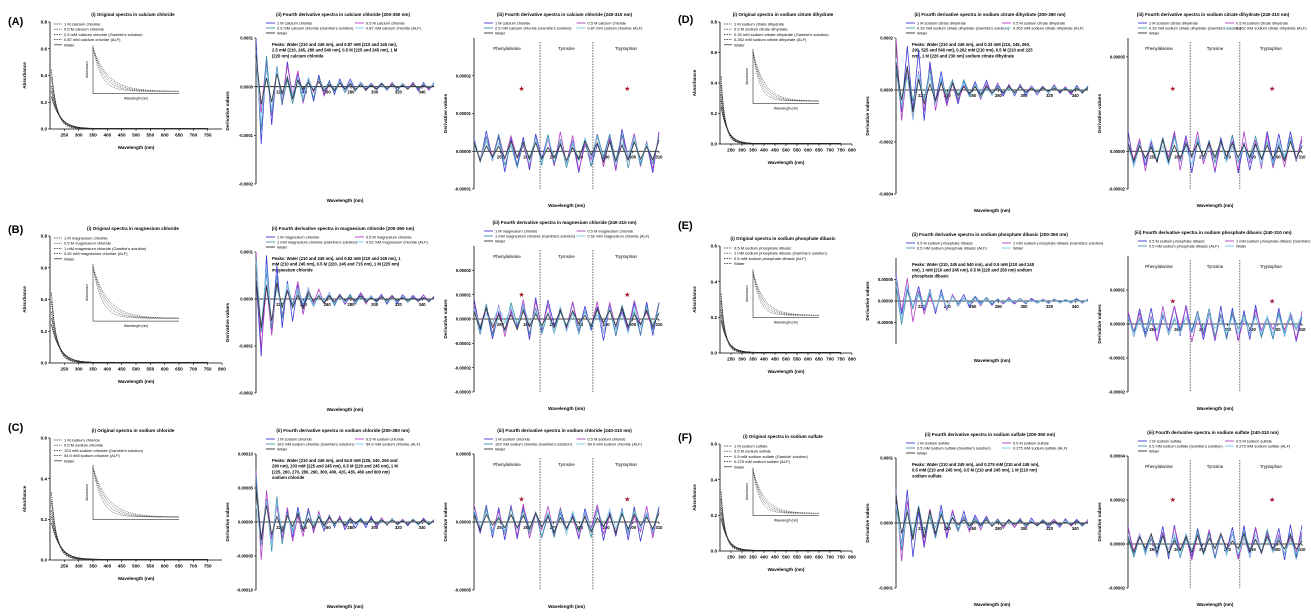  I want to click on x-tick-label: 450, so click(775, 557).